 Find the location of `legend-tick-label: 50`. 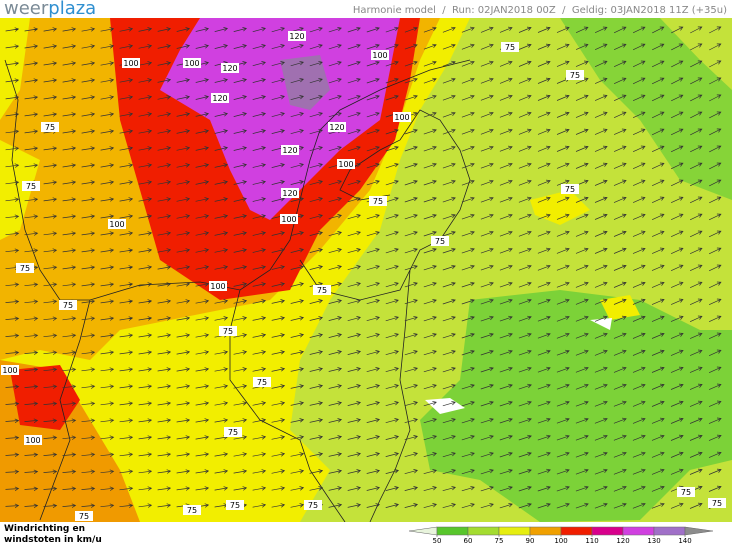

legend-tick-label: 50 is located at coordinates (437, 541).